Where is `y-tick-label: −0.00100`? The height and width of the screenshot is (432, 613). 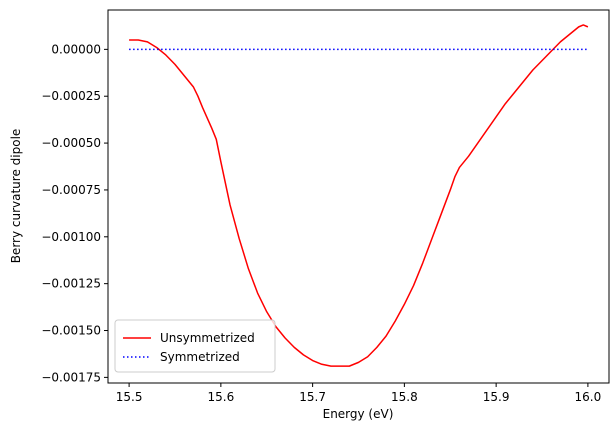
y-tick-label: −0.00100 is located at coordinates (71, 237).